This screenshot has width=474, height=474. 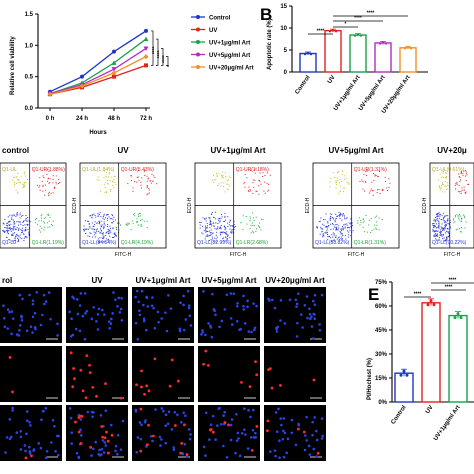 I want to click on panel-b-x-tick-label: UV+20μg/ml Art, so click(x=396, y=95).